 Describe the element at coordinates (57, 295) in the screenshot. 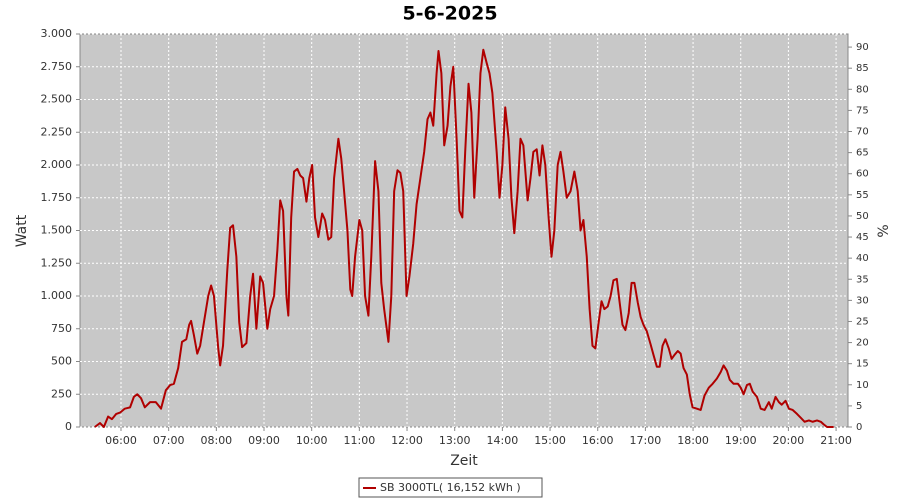

I see `y-tick-label: 1.000` at that location.